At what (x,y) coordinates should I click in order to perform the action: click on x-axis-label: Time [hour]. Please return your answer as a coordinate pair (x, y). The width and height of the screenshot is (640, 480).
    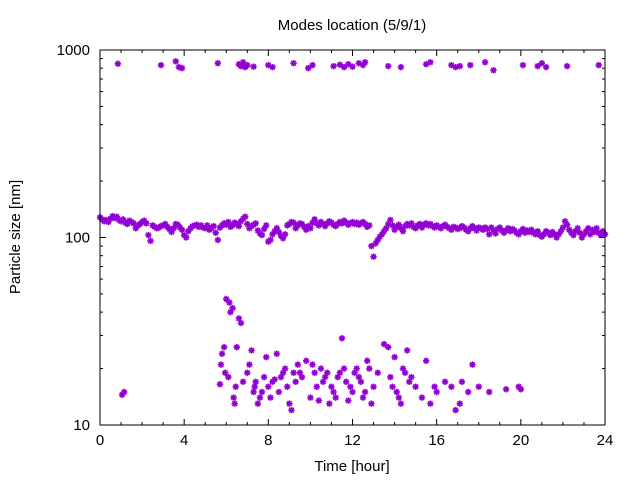
    Looking at the image, I should click on (351, 466).